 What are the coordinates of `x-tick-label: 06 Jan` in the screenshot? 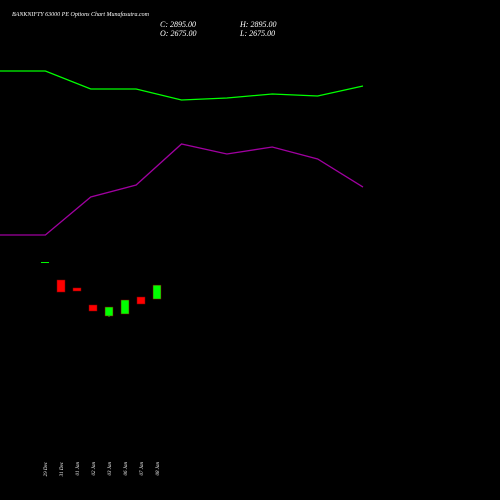 It's located at (126, 469).